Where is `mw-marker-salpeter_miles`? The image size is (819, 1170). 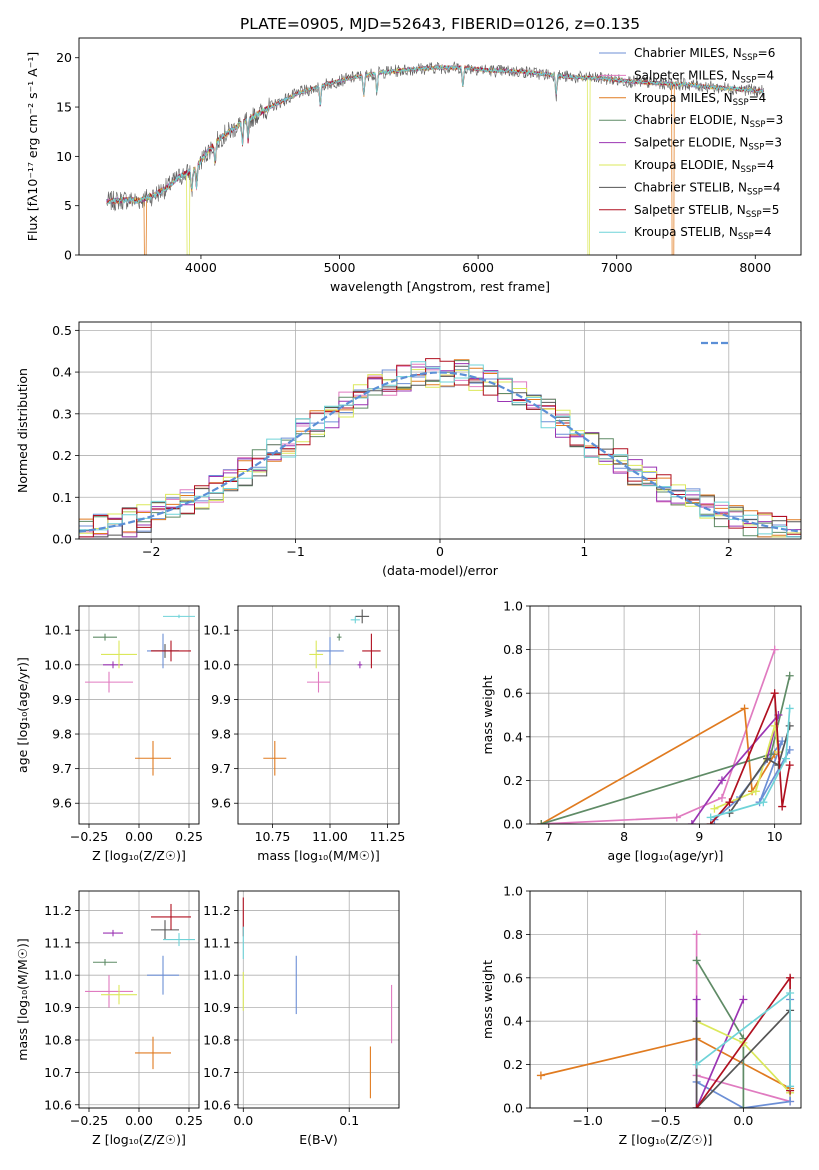
mw-marker-salpeter_miles is located at coordinates (696, 934).